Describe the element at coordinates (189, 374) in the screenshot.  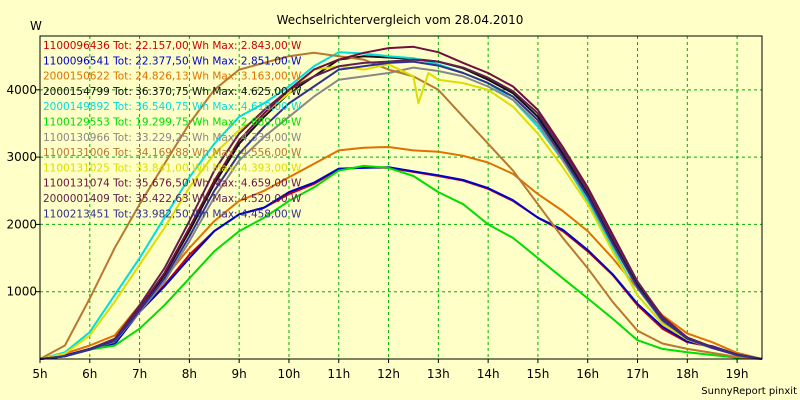
I see `x-tick-label: 8h` at that location.